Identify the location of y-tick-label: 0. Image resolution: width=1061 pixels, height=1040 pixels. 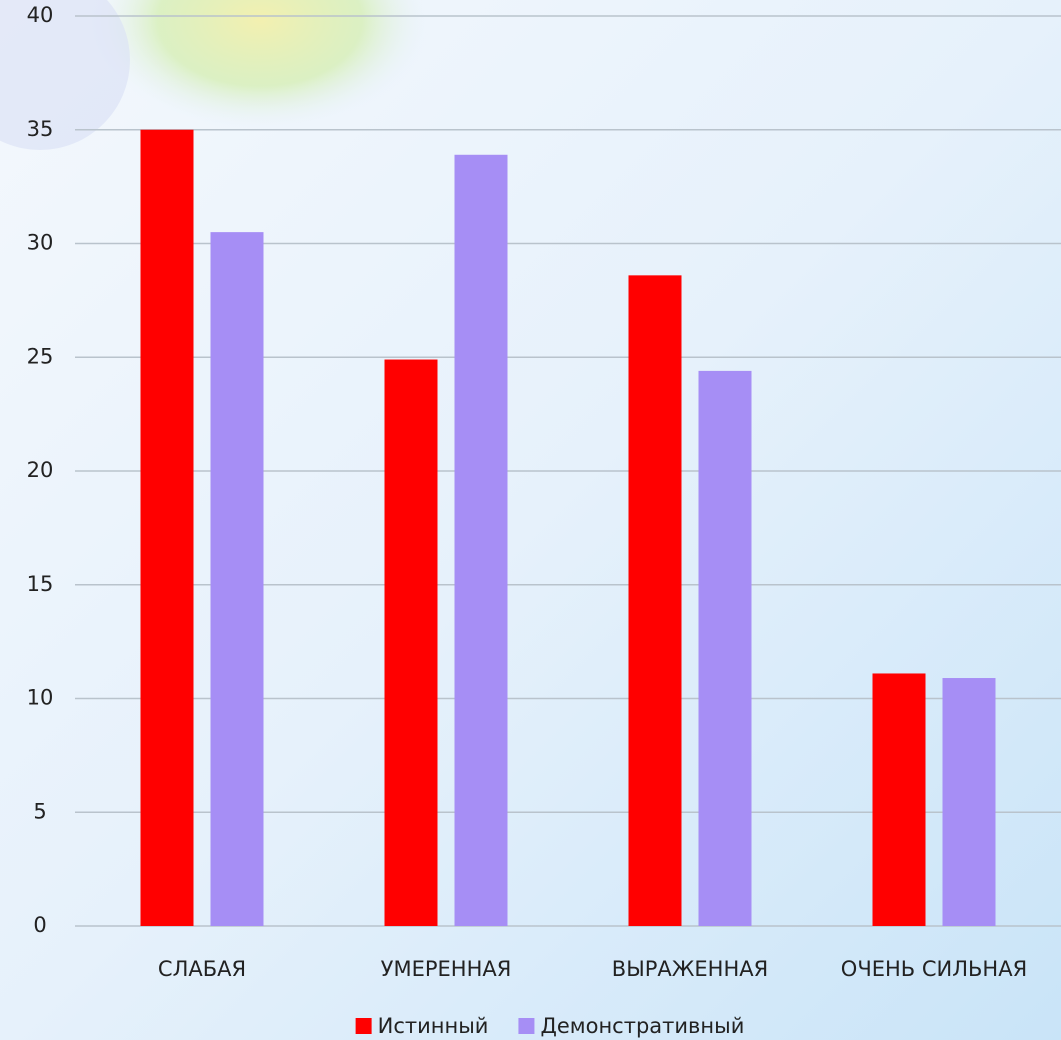
(39, 925).